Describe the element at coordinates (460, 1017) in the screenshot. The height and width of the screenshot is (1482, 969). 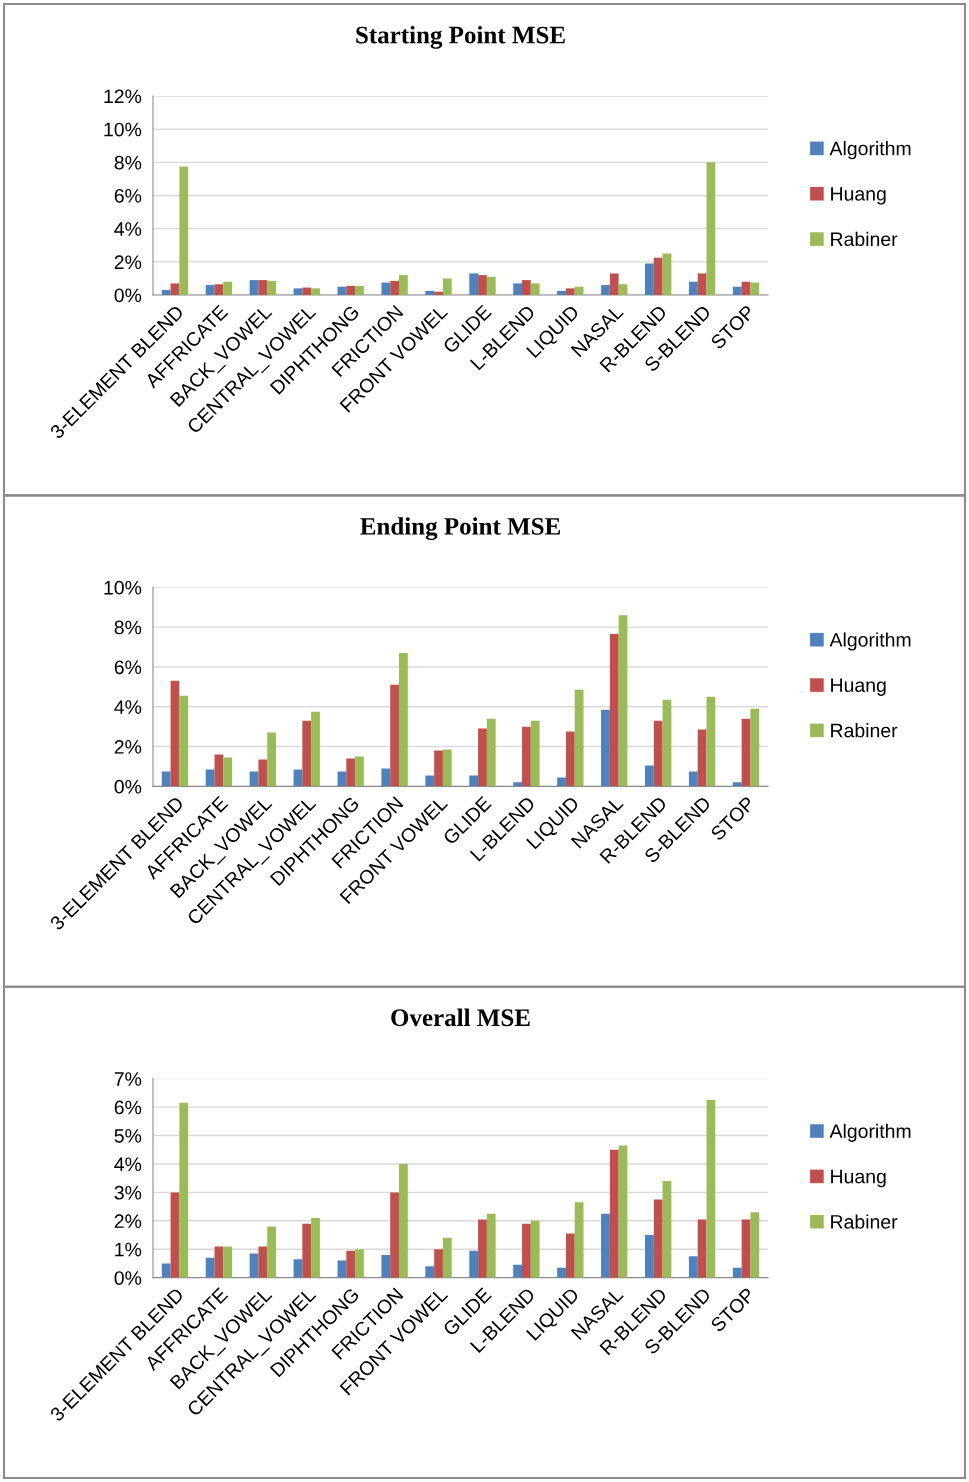
I see `chart-title: Overall MSE` at that location.